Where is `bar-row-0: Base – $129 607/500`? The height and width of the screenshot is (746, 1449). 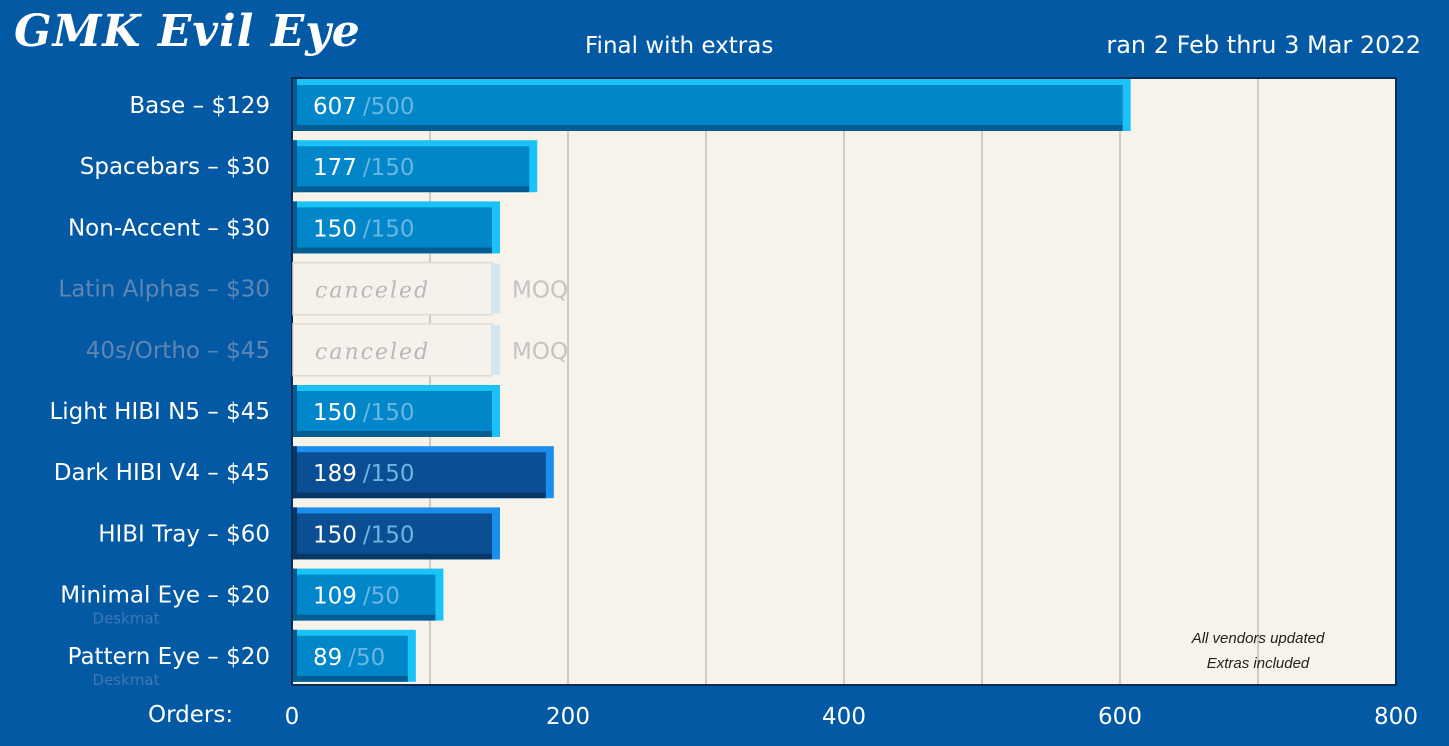 bar-row-0: Base – $129 607/500 is located at coordinates (630, 105).